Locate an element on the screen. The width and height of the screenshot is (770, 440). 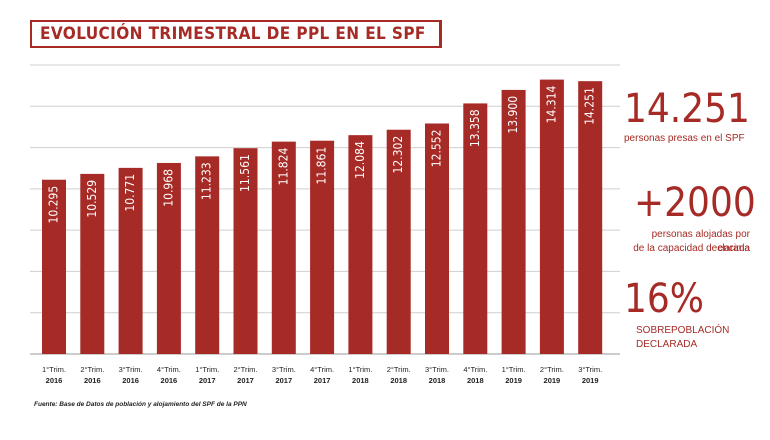
chart-title: EVOLUCIÓN TRIMESTRAL DE PPL EN EL SPF is located at coordinates (233, 34).